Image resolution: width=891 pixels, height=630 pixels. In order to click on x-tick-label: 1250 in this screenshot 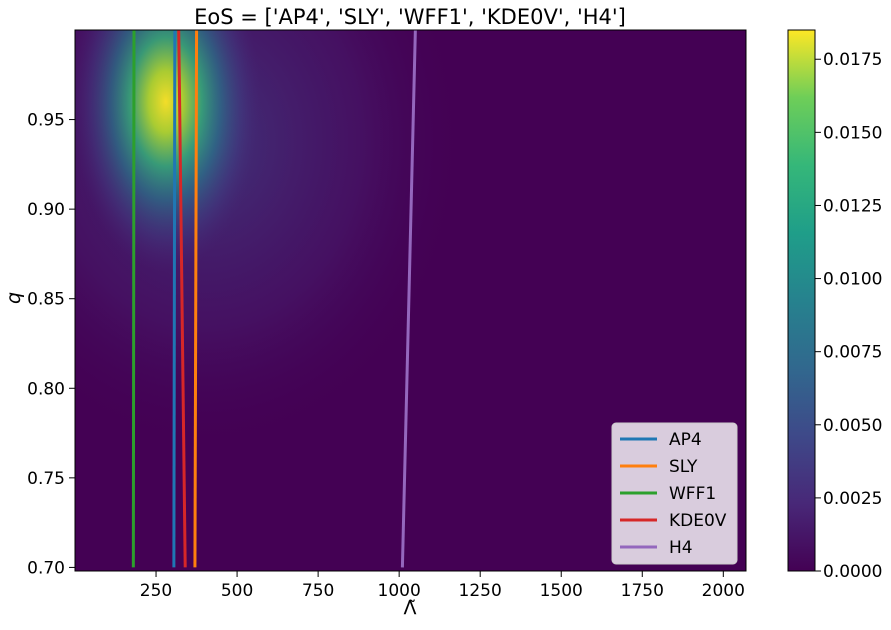, I will do `click(480, 591)`.